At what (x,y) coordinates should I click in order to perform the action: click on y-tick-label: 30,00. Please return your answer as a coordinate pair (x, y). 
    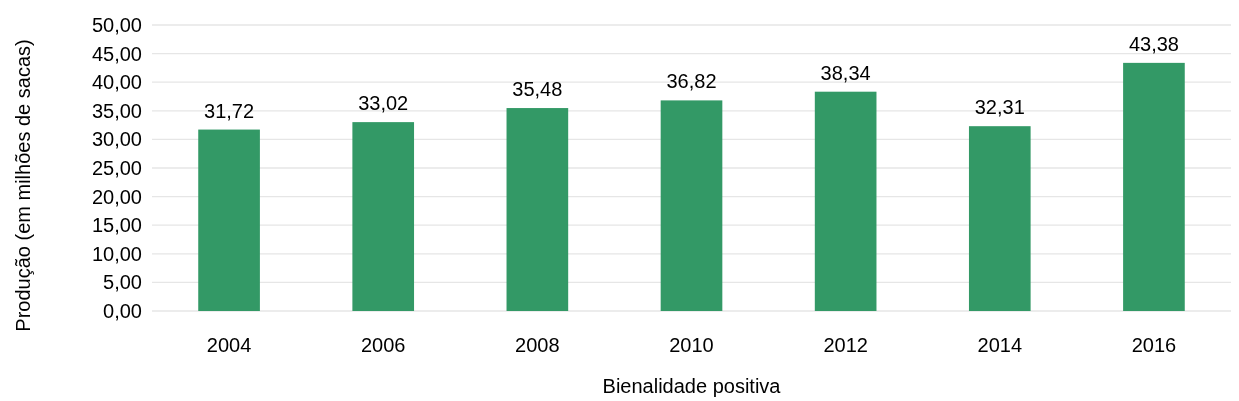
    Looking at the image, I should click on (116, 139).